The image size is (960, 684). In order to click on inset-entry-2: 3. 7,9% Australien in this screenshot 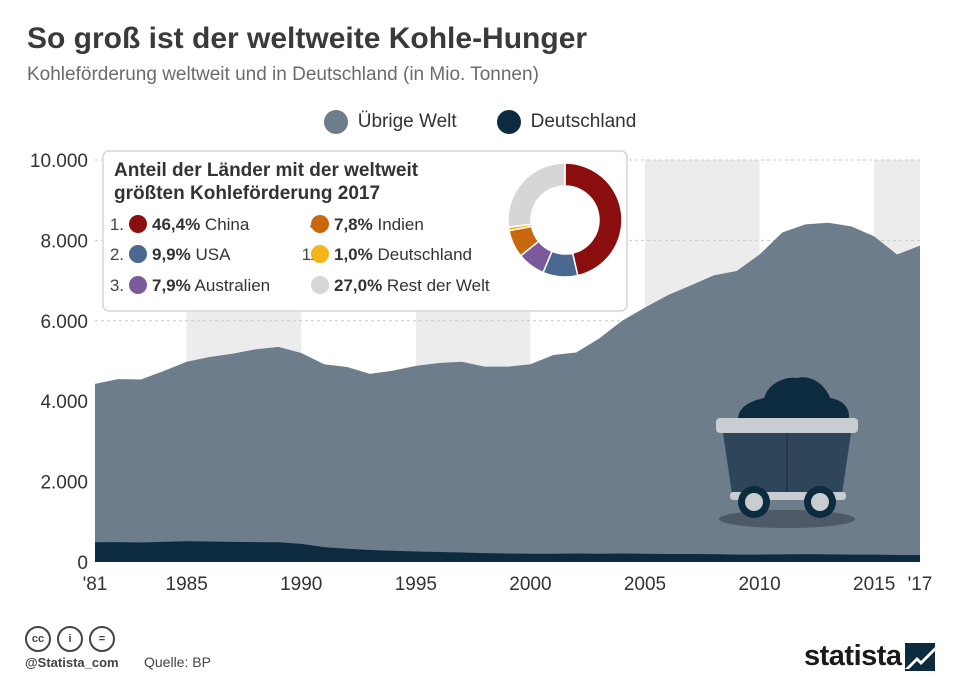, I will do `click(190, 285)`.